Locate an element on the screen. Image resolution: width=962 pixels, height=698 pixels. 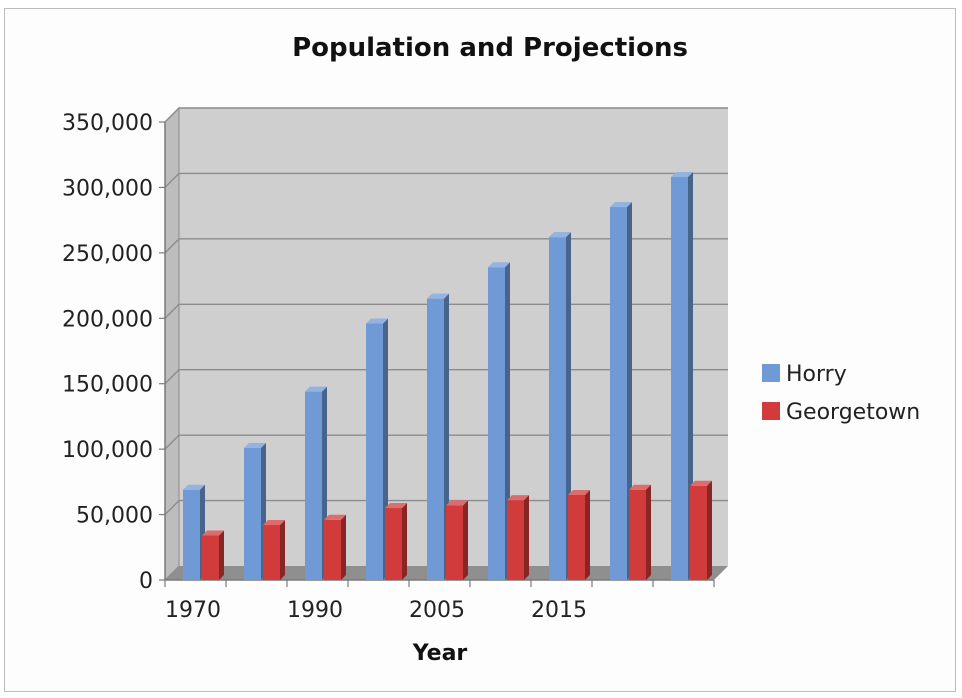
bar-top-georgetown-2020 is located at coordinates (640, 487).